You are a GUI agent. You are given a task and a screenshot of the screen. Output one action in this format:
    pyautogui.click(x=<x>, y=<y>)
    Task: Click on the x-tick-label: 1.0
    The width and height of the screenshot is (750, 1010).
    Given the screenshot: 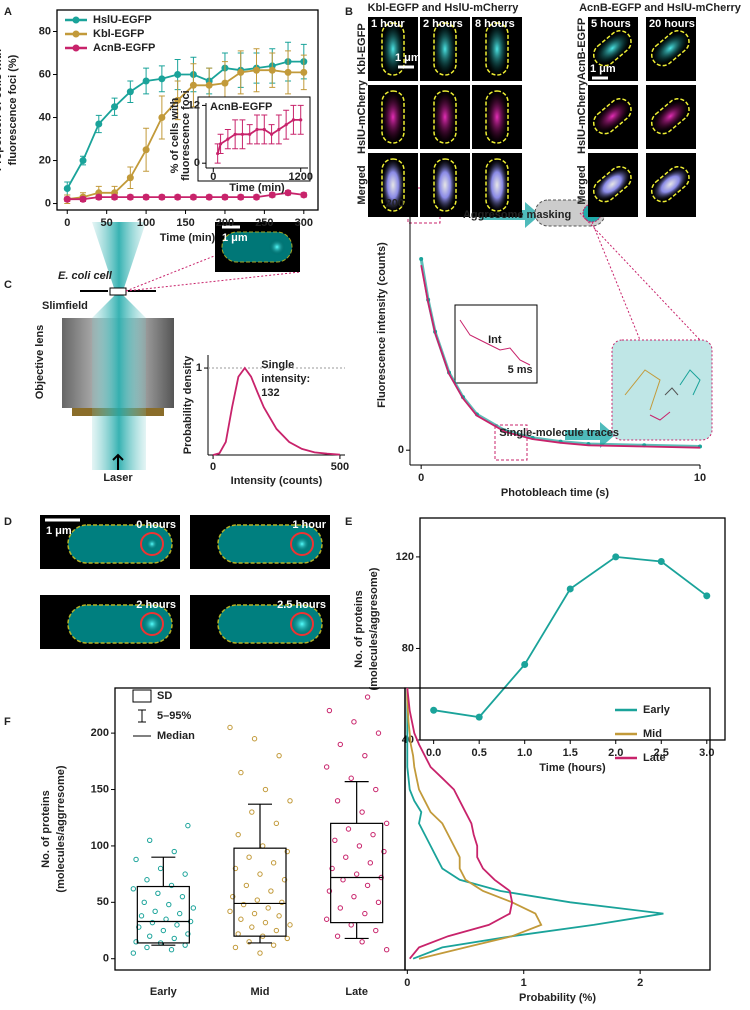 What is the action you would take?
    pyautogui.click(x=524, y=753)
    